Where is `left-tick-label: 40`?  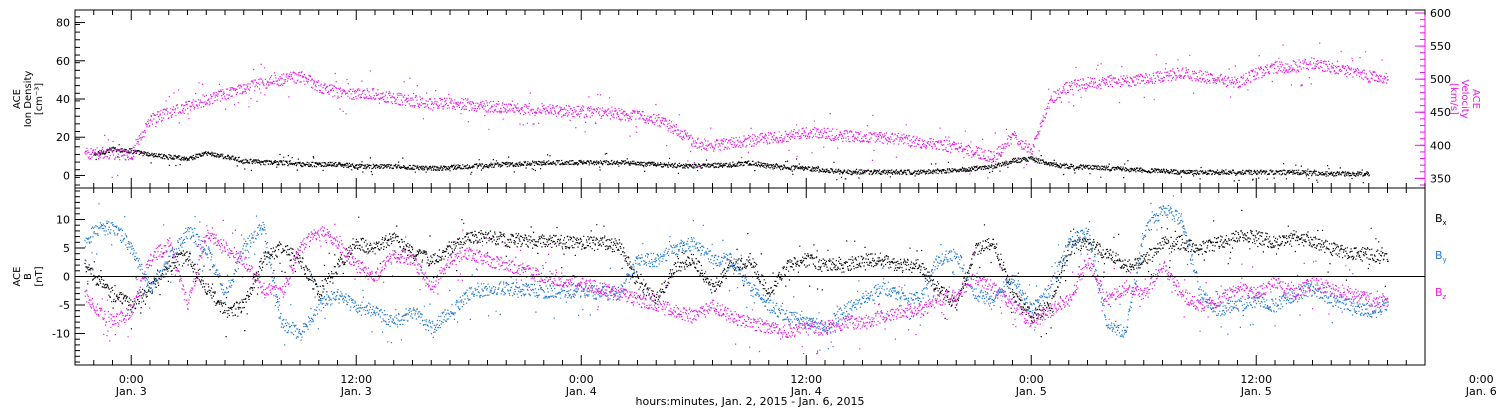
left-tick-label: 40 is located at coordinates (63, 99).